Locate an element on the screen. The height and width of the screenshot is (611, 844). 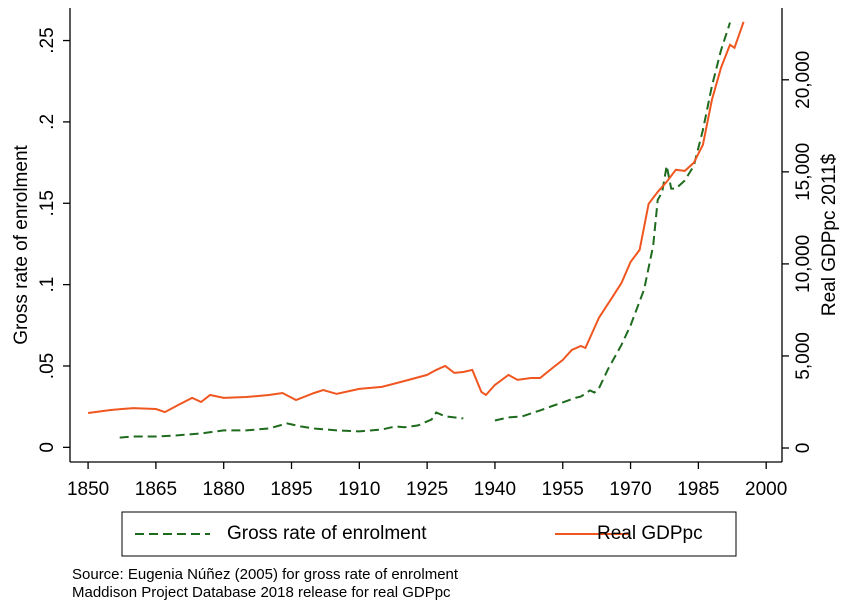
x-tick-label: 1955 is located at coordinates (563, 489).